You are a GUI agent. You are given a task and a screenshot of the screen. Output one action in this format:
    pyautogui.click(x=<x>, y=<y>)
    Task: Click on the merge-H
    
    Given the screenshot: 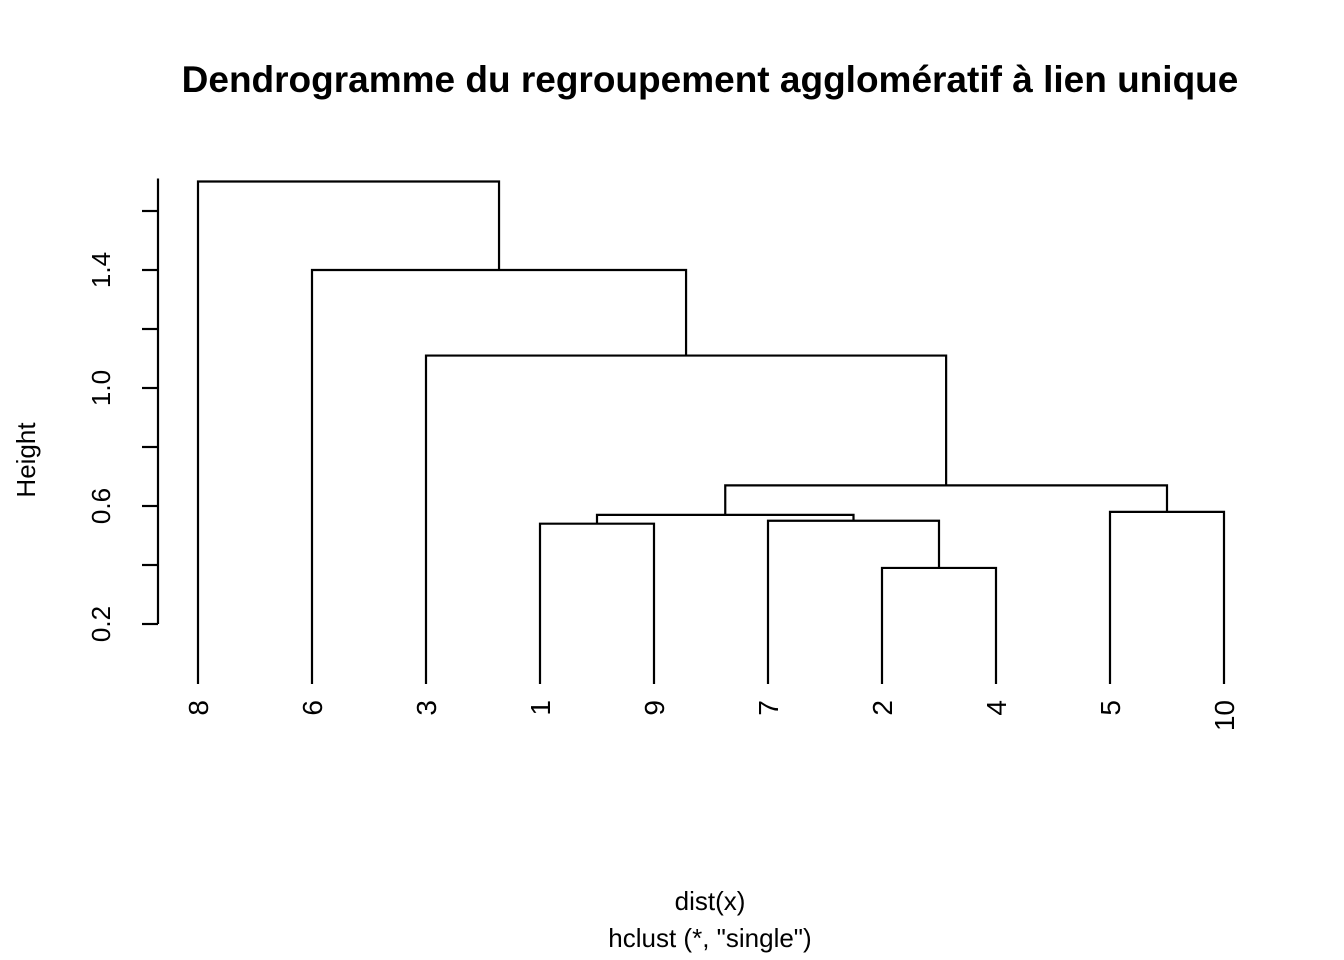 What is the action you would take?
    pyautogui.click(x=499, y=476)
    